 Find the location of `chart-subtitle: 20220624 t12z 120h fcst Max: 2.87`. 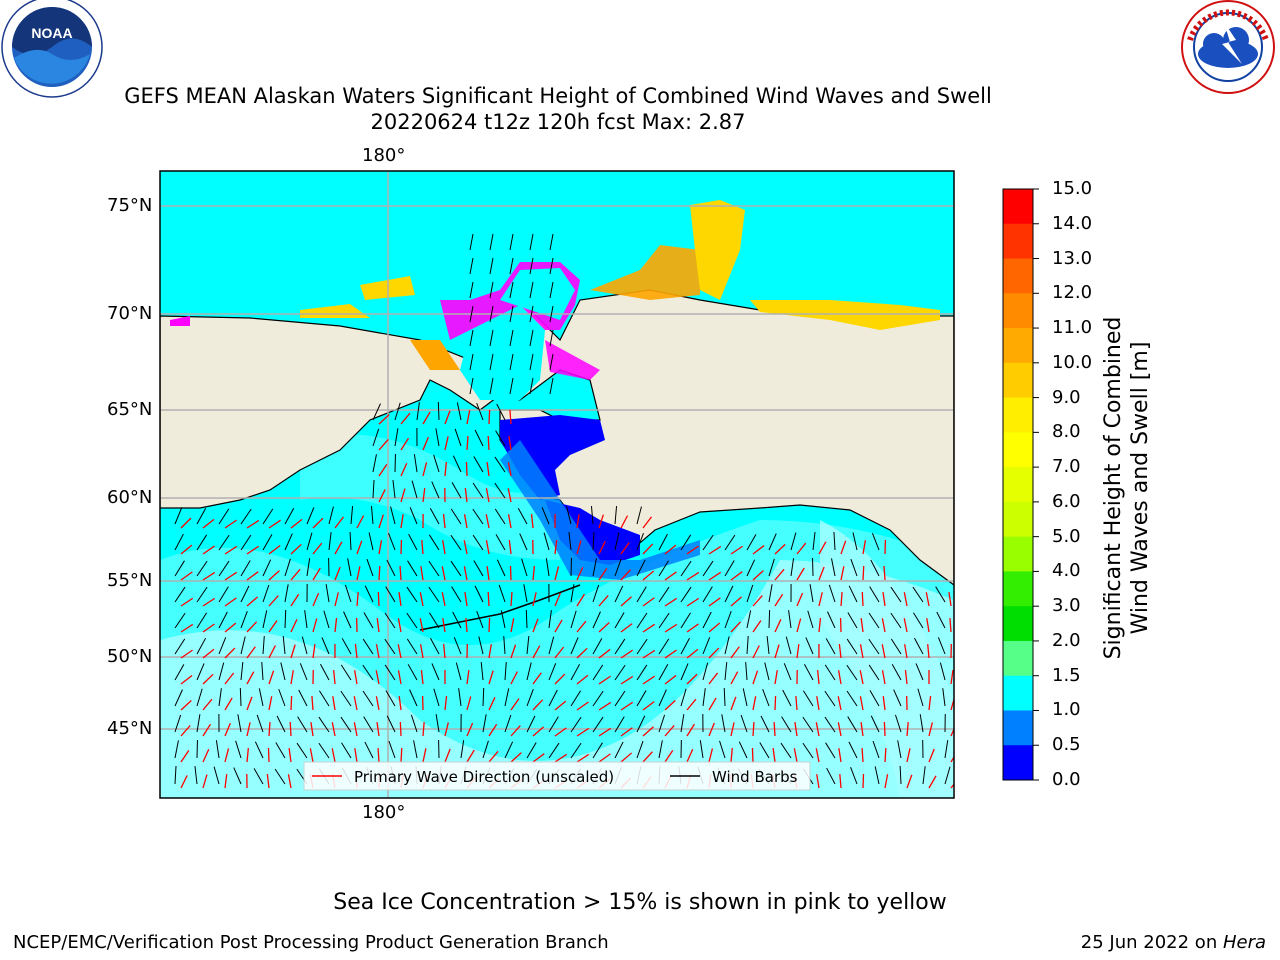

chart-subtitle: 20220624 t12z 120h fcst Max: 2.87 is located at coordinates (558, 122).